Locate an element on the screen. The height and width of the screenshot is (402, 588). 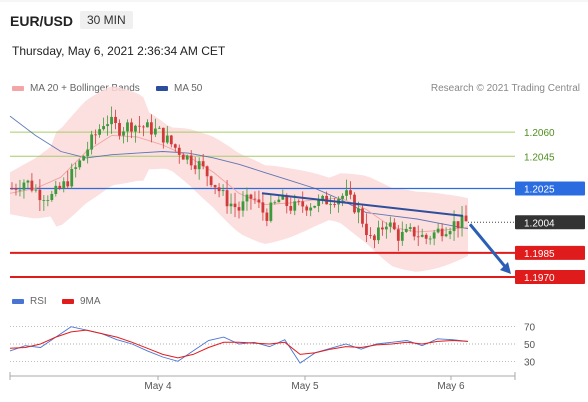
level-label-1.2060: 1.2060 is located at coordinates (539, 133).